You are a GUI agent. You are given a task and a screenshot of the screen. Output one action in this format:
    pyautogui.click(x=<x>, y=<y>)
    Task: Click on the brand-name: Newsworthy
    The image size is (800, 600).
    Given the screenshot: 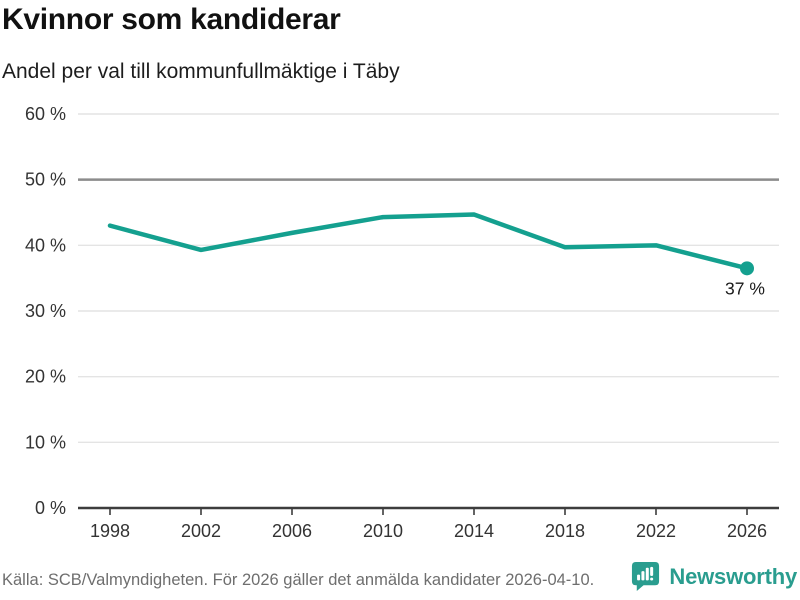 What is the action you would take?
    pyautogui.click(x=733, y=576)
    